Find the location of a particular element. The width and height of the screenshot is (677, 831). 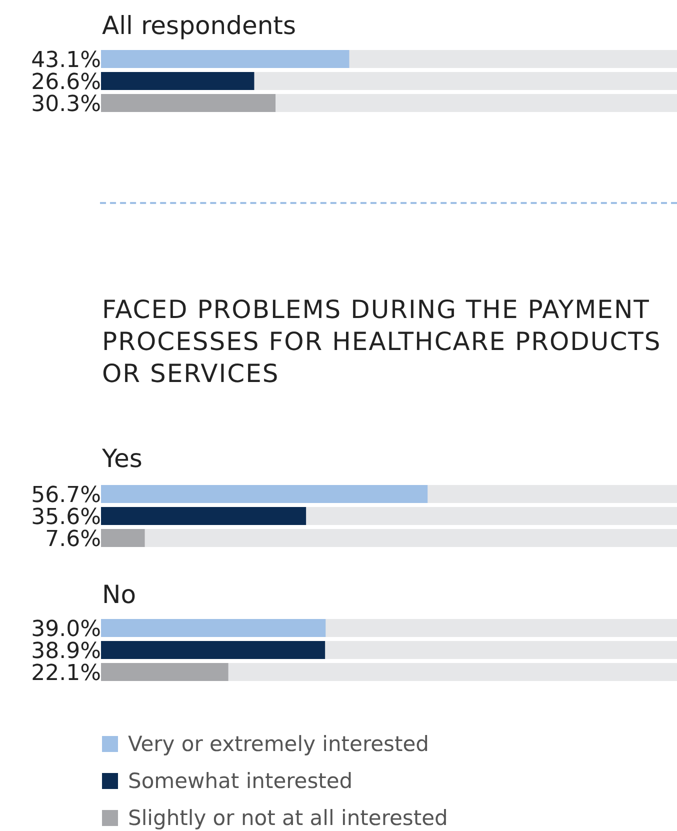

chart-title: FACED PROBLEMS DURING THE PAYMENT PROCESSES FOR HEALTHCARE PRODUCTS OR SERVICES is located at coordinates (382, 342).